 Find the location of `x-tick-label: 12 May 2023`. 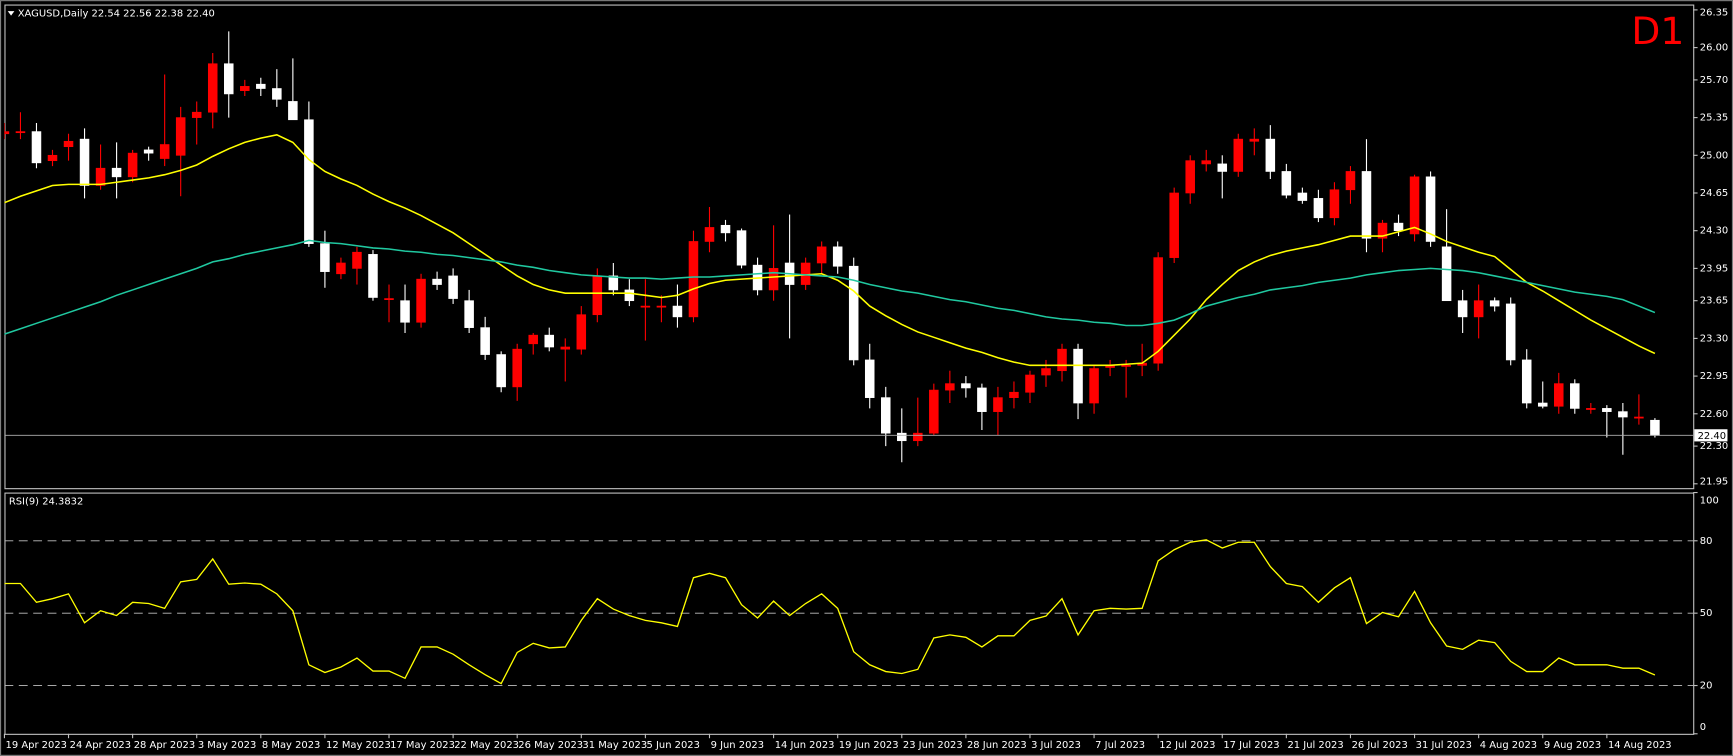

x-tick-label: 12 May 2023 is located at coordinates (358, 745).